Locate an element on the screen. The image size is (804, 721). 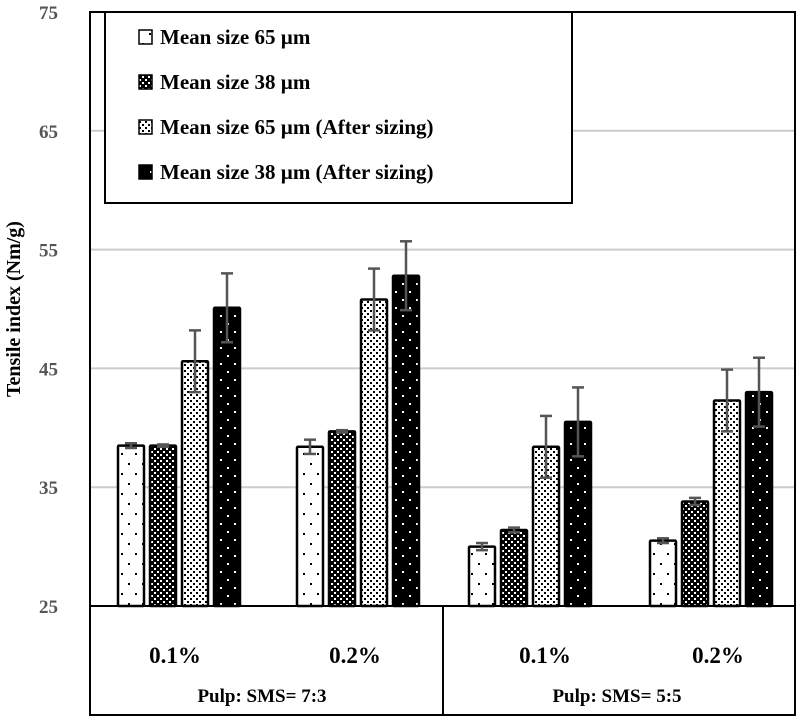
y-tick-label: 25 is located at coordinates (48, 607).